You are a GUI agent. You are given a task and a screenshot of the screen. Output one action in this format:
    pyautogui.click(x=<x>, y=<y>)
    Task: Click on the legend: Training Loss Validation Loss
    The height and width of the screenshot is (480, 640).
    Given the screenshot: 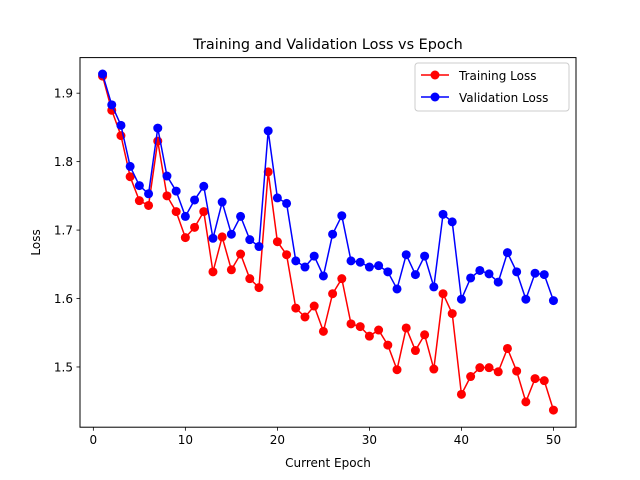 What is the action you would take?
    pyautogui.click(x=492, y=87)
    